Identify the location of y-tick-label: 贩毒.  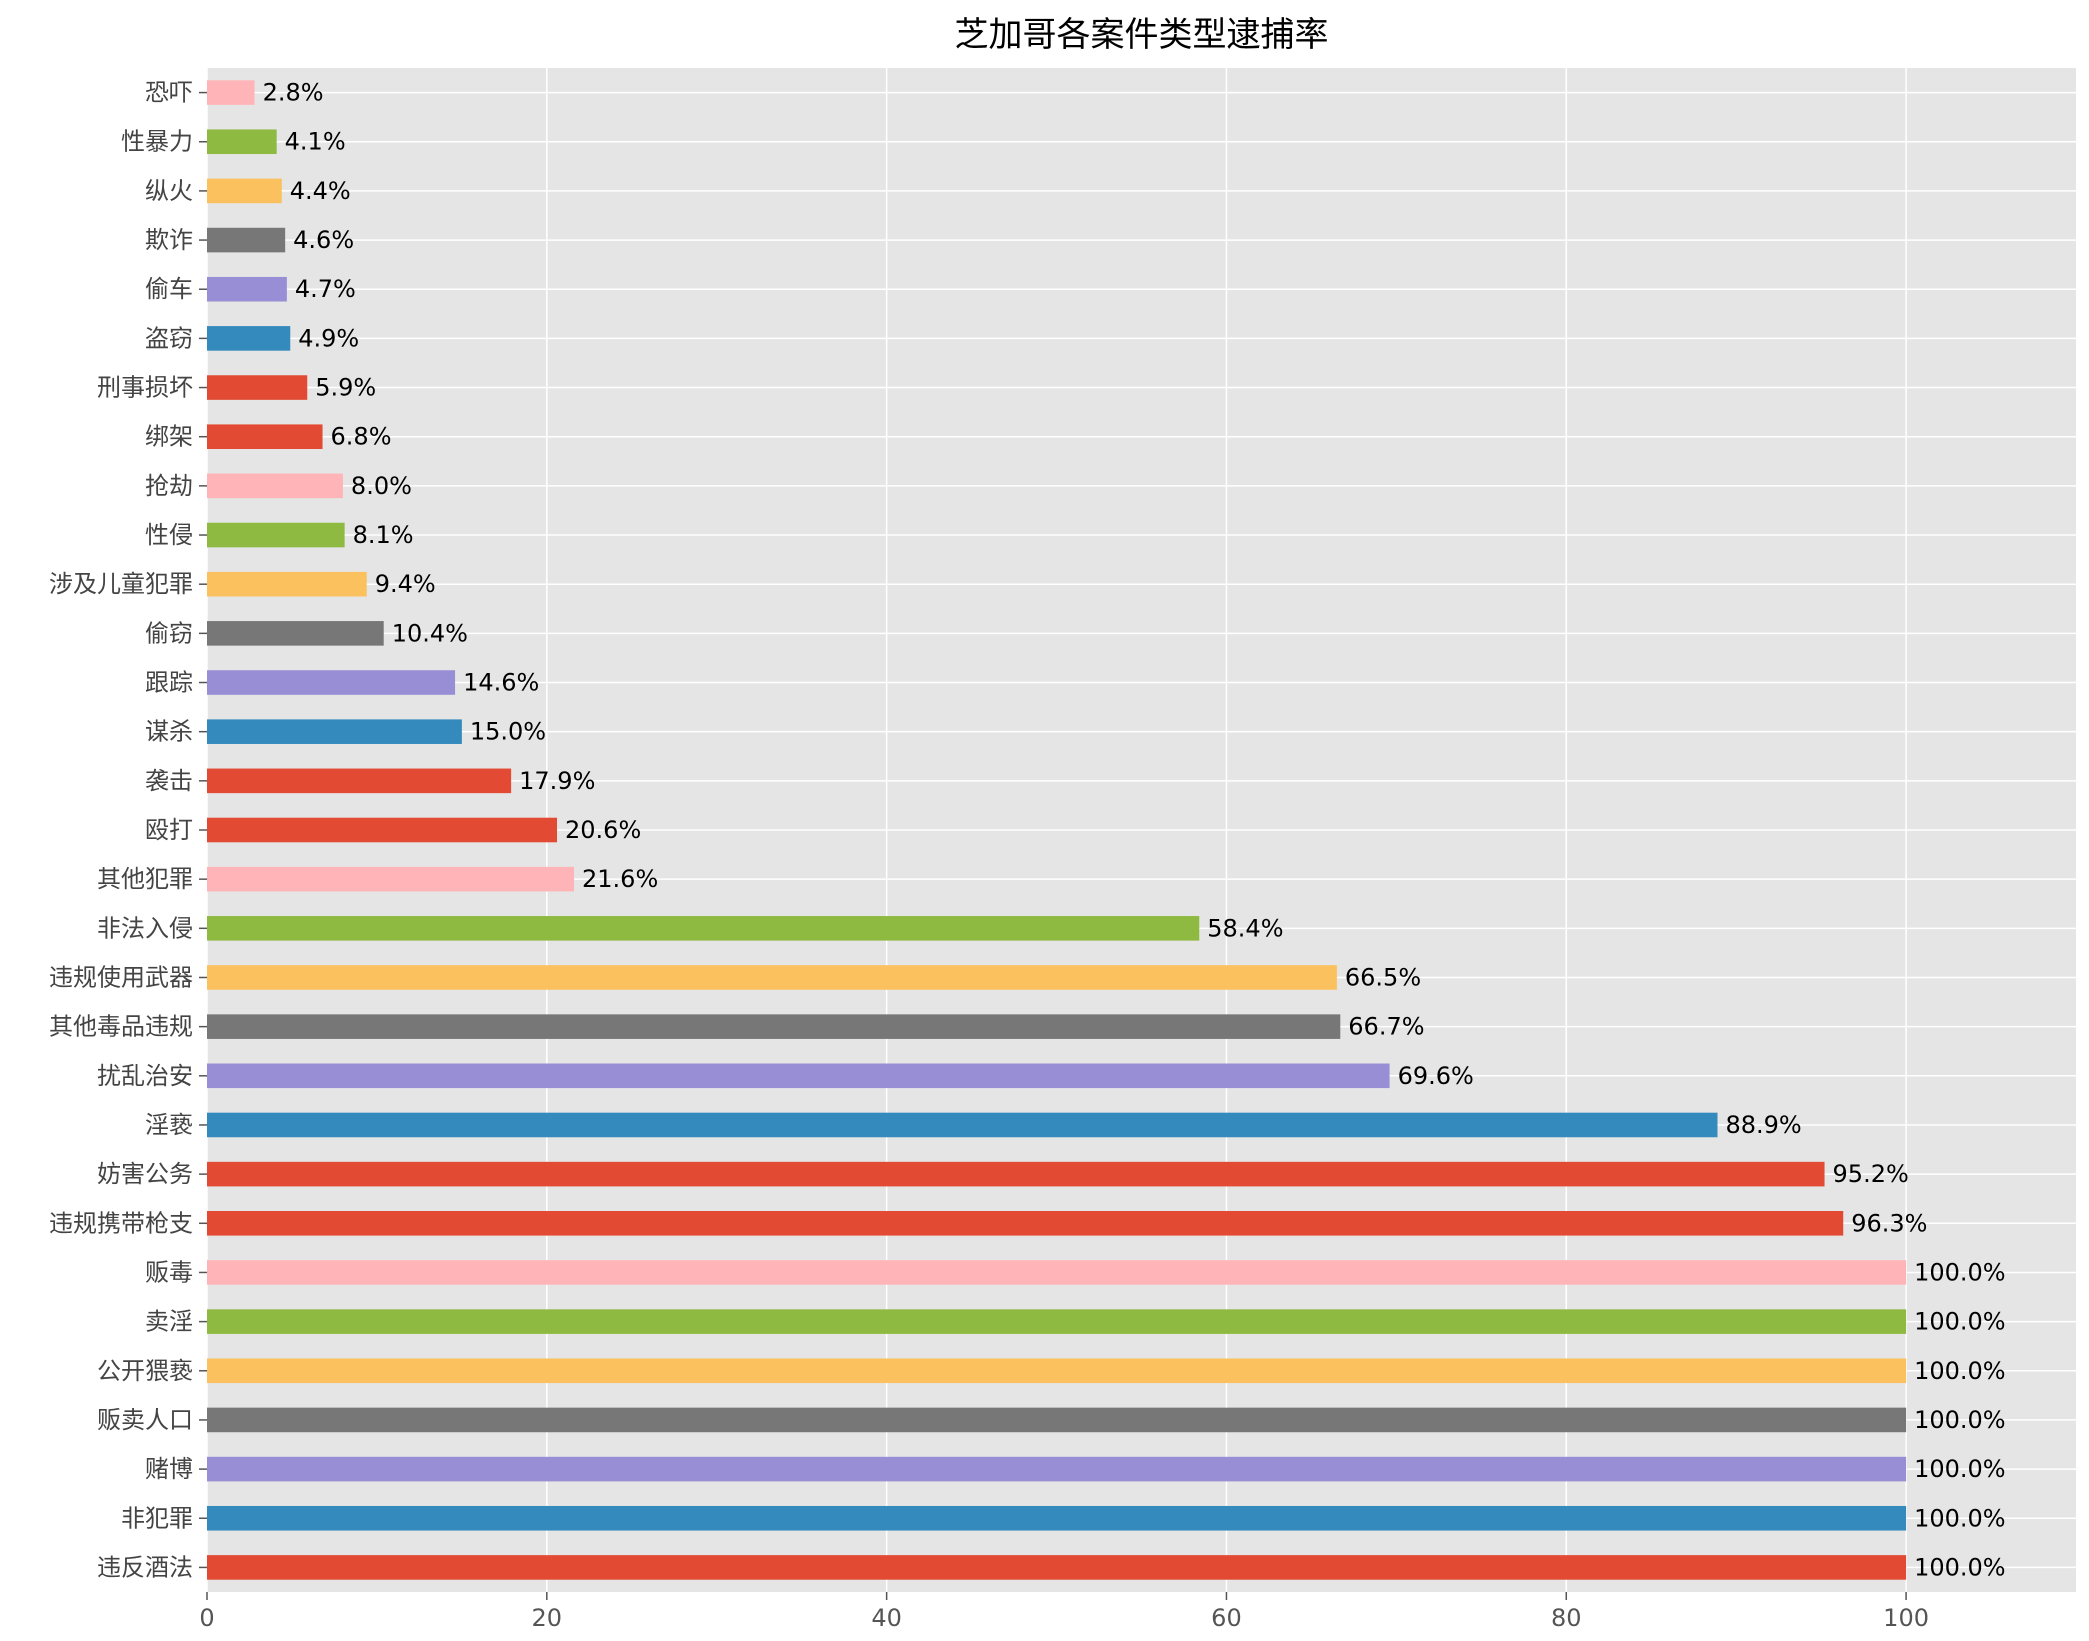
(169, 1272).